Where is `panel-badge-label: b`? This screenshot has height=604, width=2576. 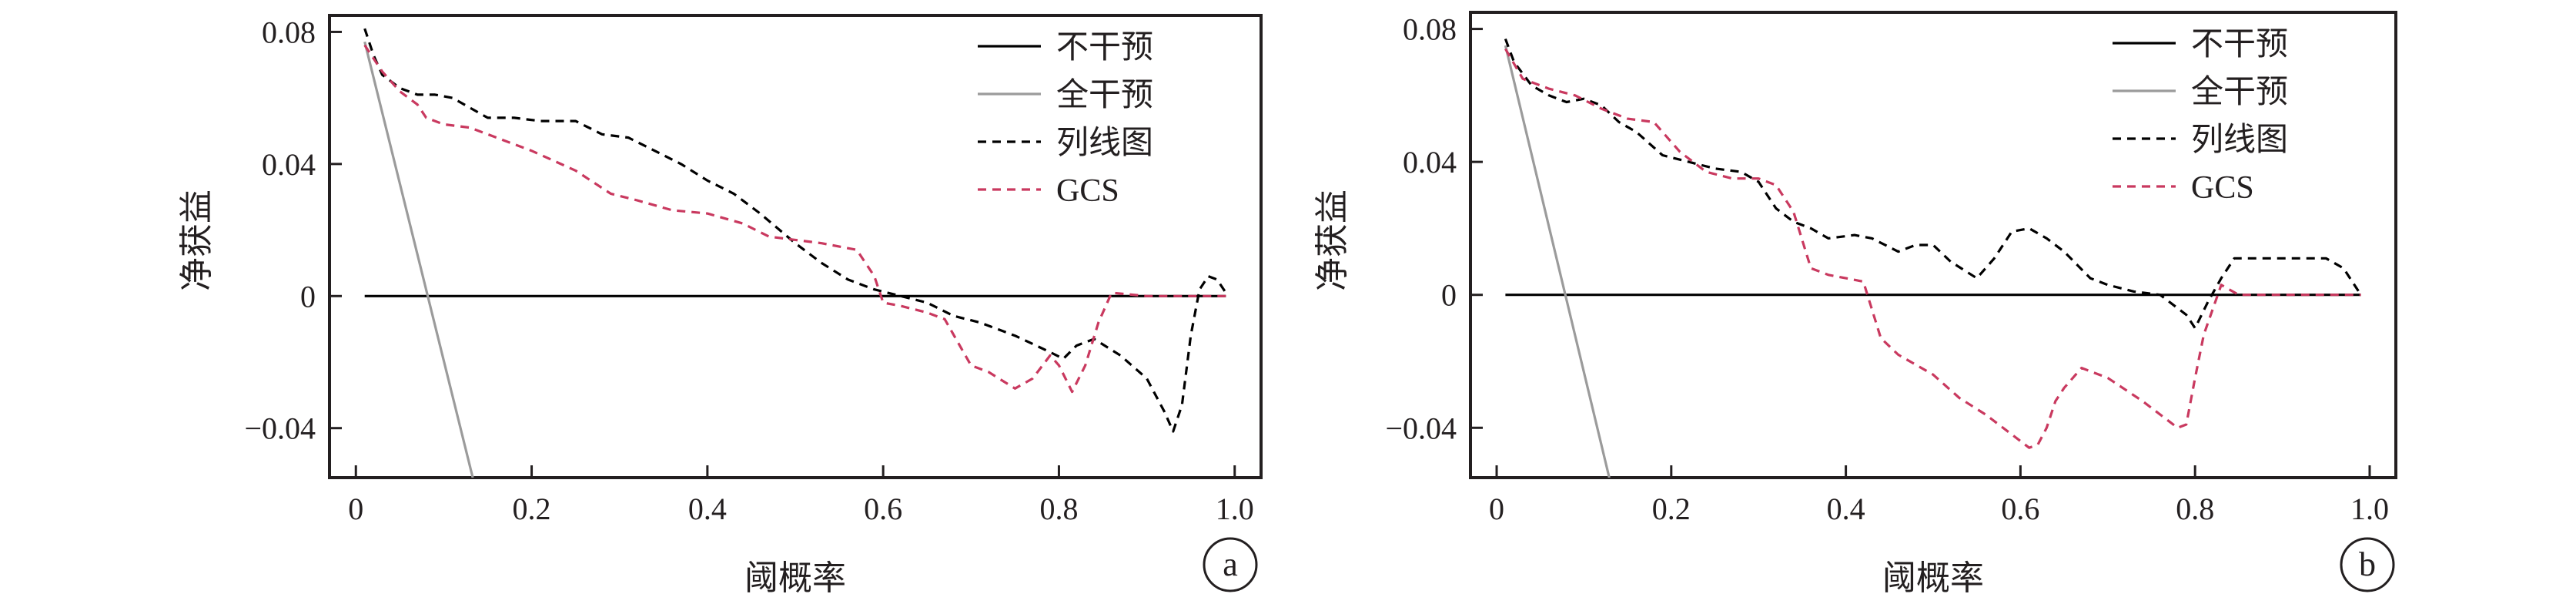
panel-badge-label: b is located at coordinates (2368, 564).